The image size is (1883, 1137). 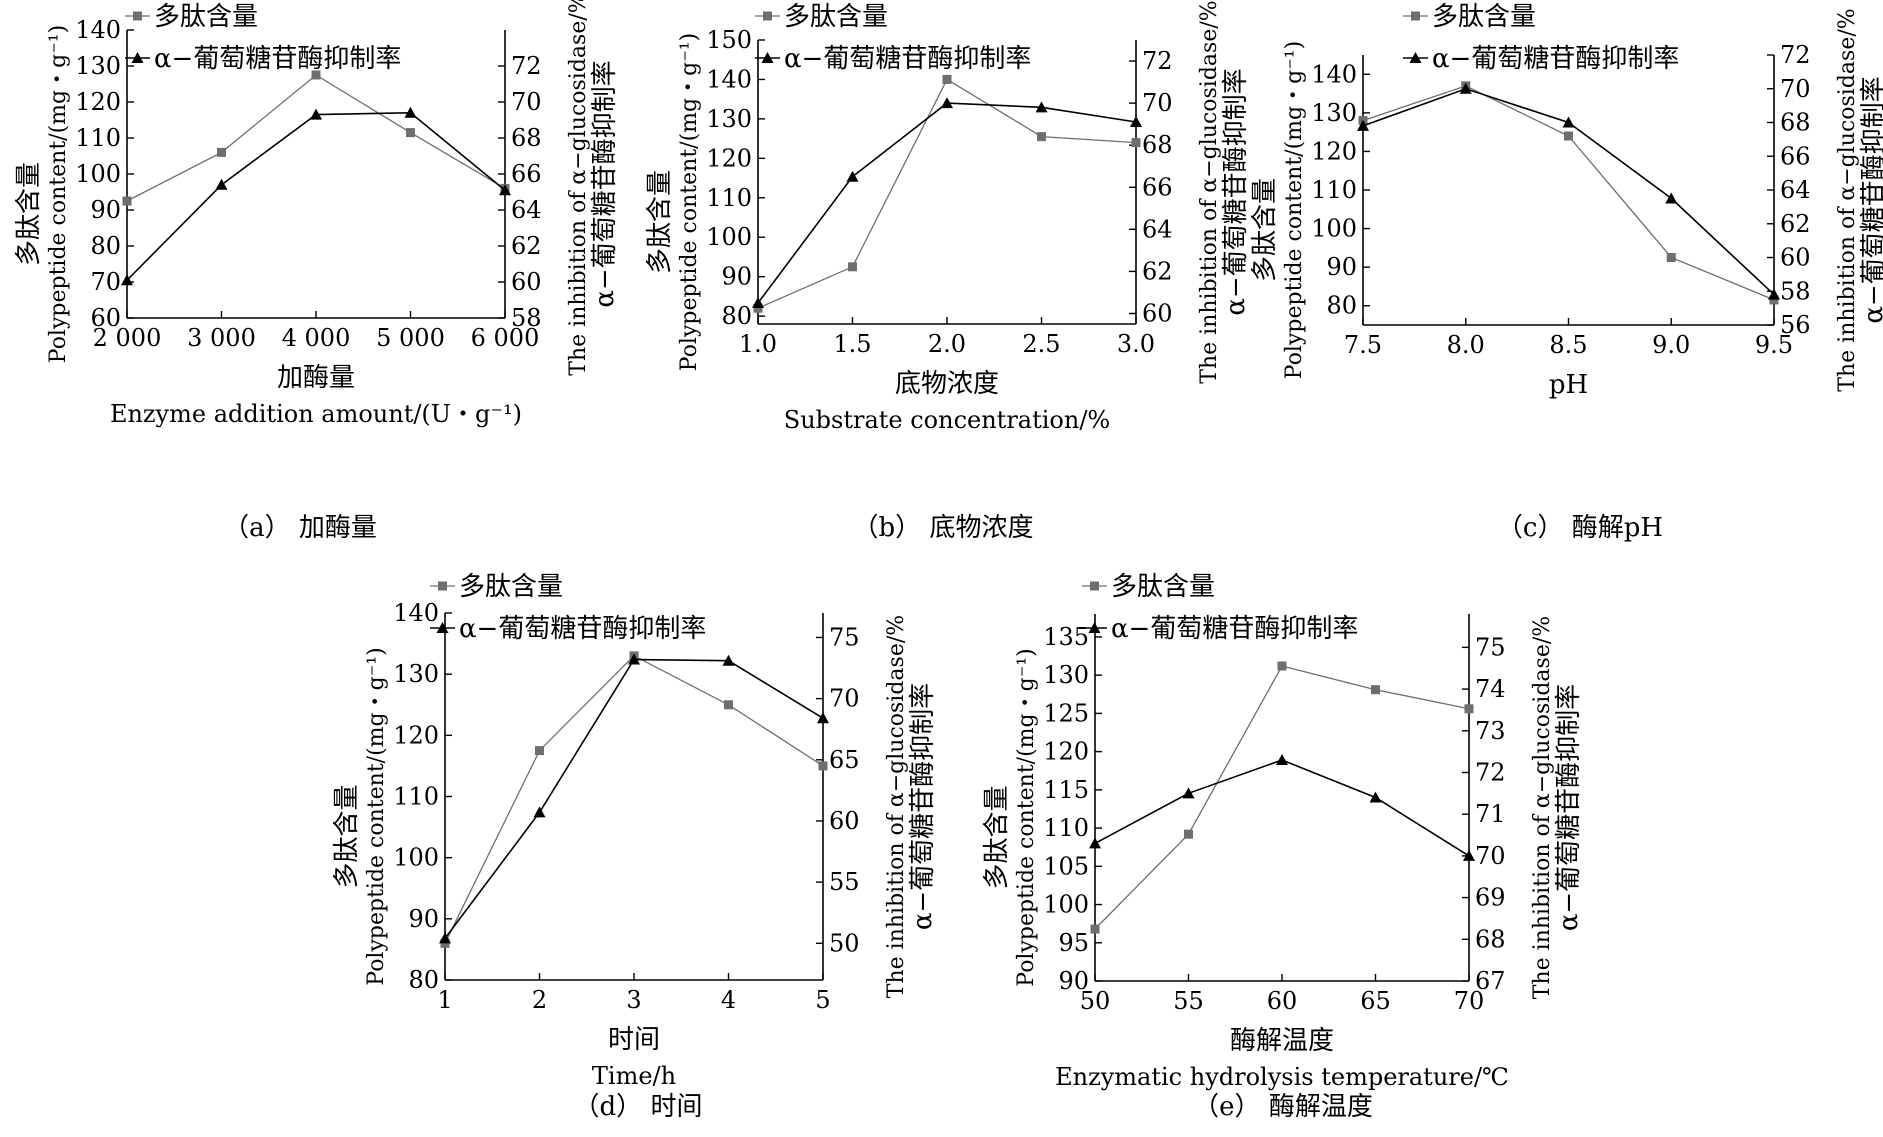 I want to click on left-y-tick-label: 140, so click(x=729, y=79).